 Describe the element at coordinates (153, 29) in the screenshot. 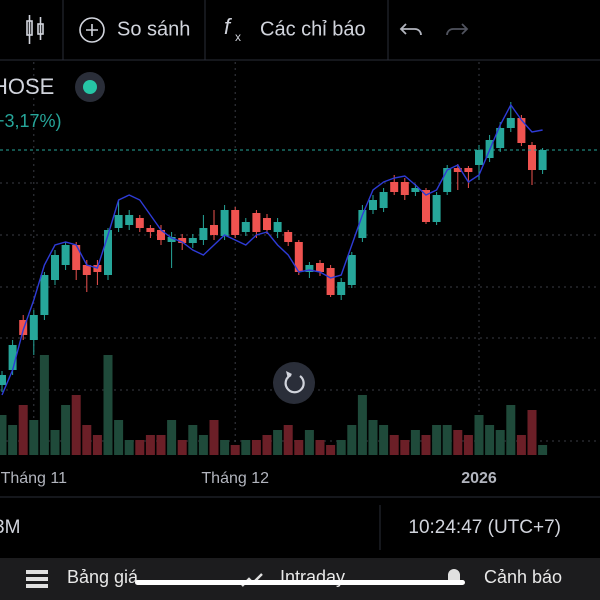

I see `compare-label: So sánh` at that location.